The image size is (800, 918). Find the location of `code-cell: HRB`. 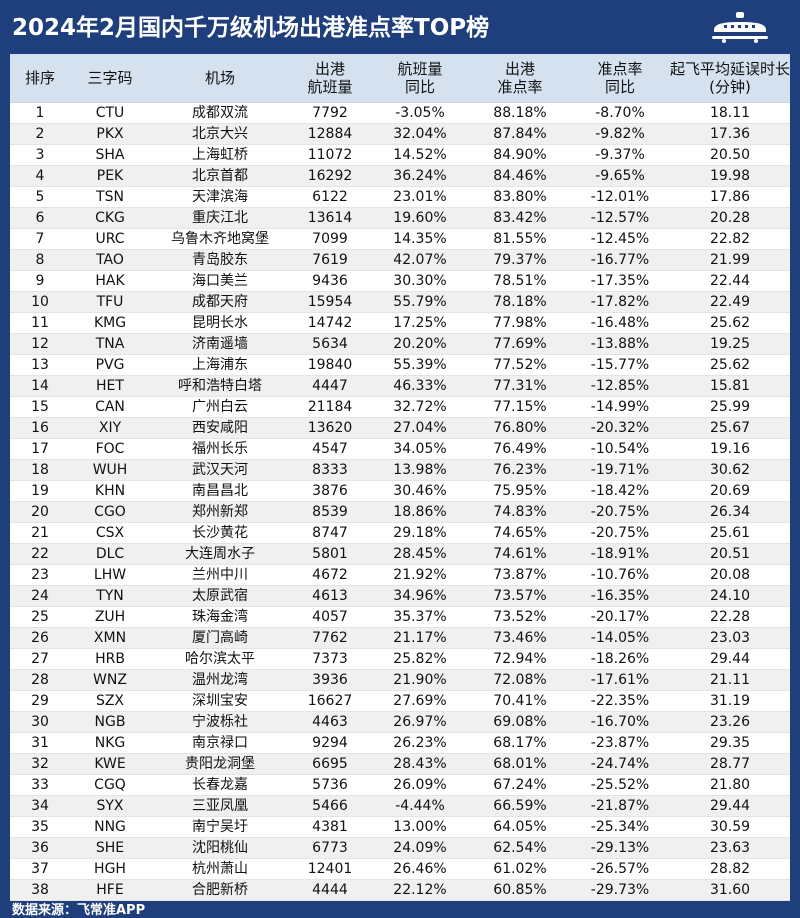

code-cell: HRB is located at coordinates (110, 659).